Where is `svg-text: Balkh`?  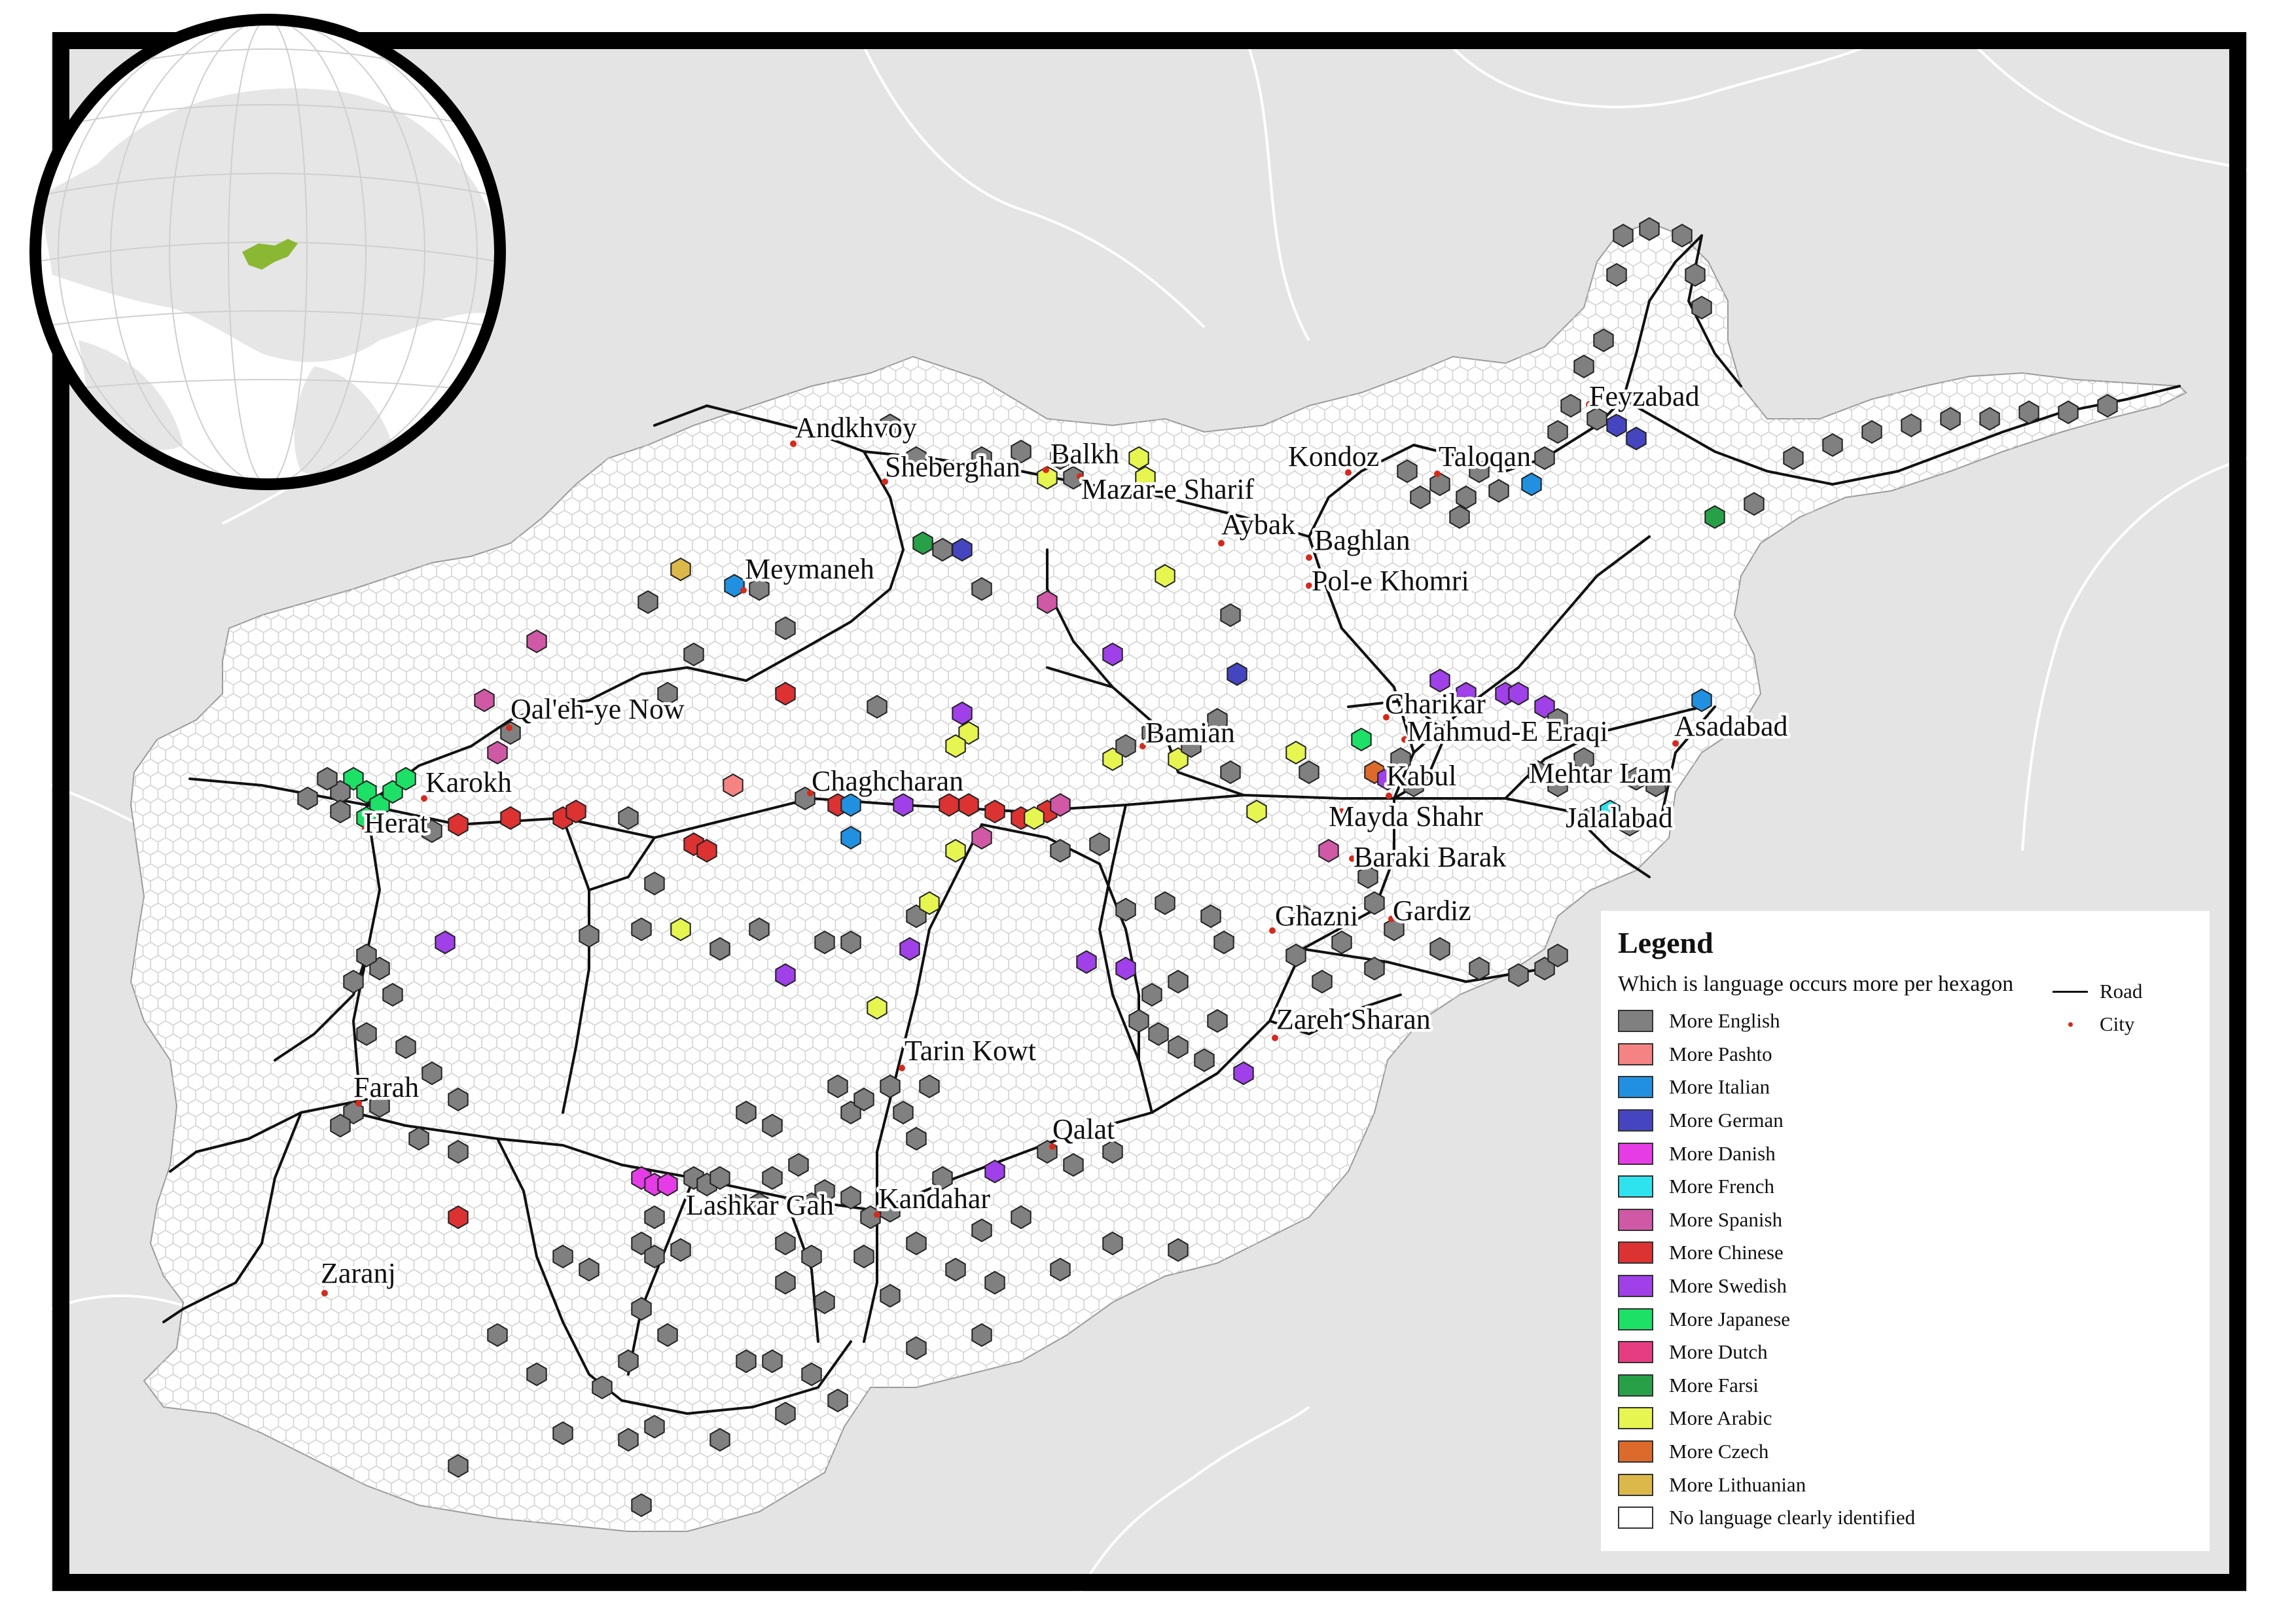 svg-text: Balkh is located at coordinates (1084, 454).